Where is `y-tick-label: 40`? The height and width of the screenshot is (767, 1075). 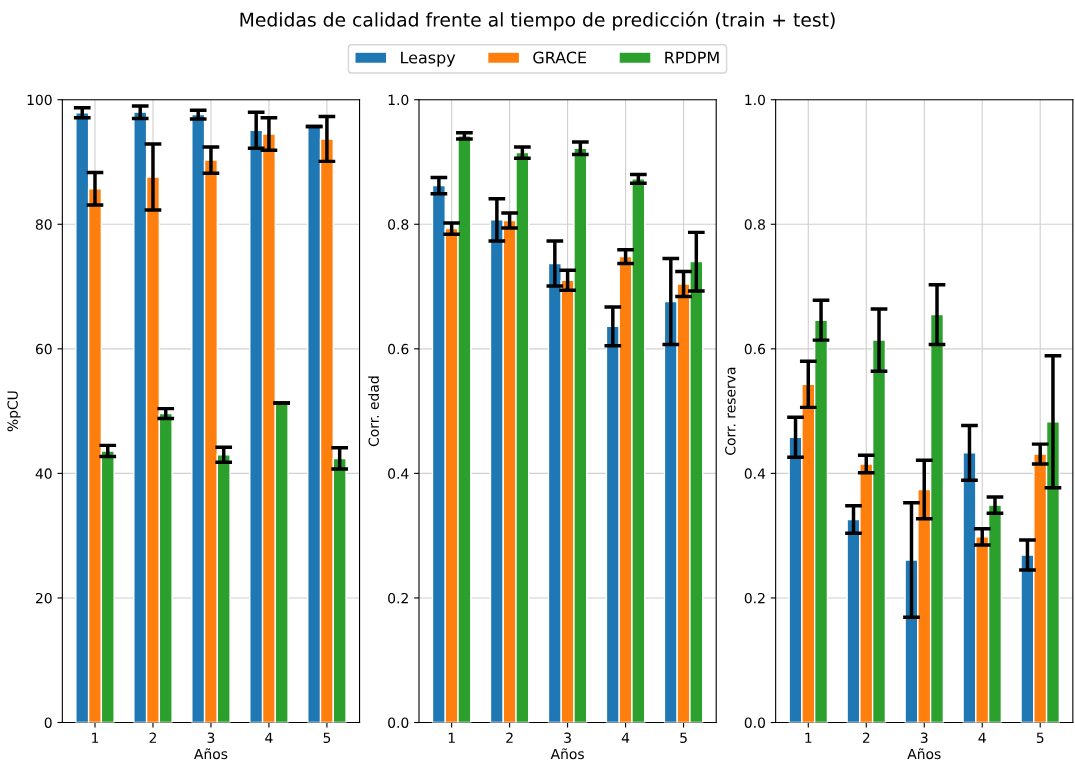 y-tick-label: 40 is located at coordinates (43, 473).